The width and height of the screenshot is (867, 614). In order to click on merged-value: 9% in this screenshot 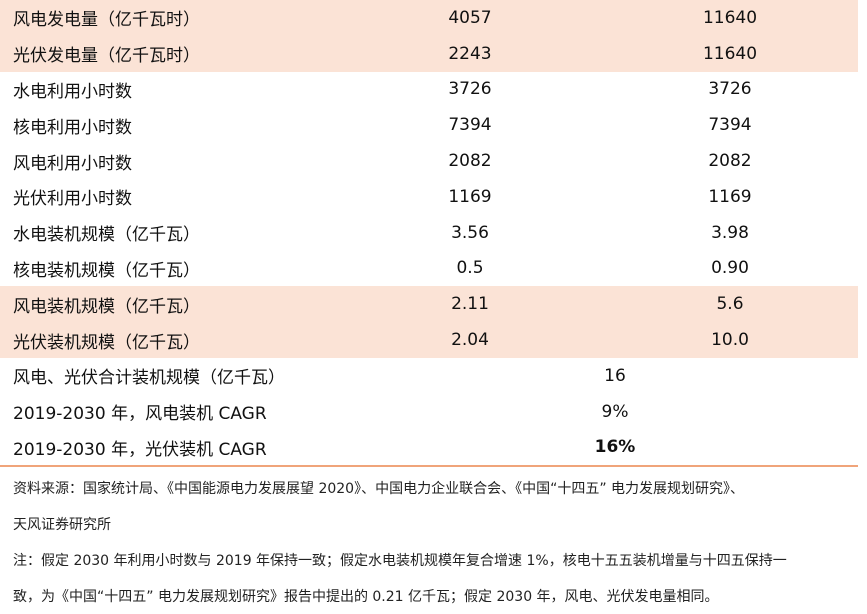, I will do `click(615, 411)`.